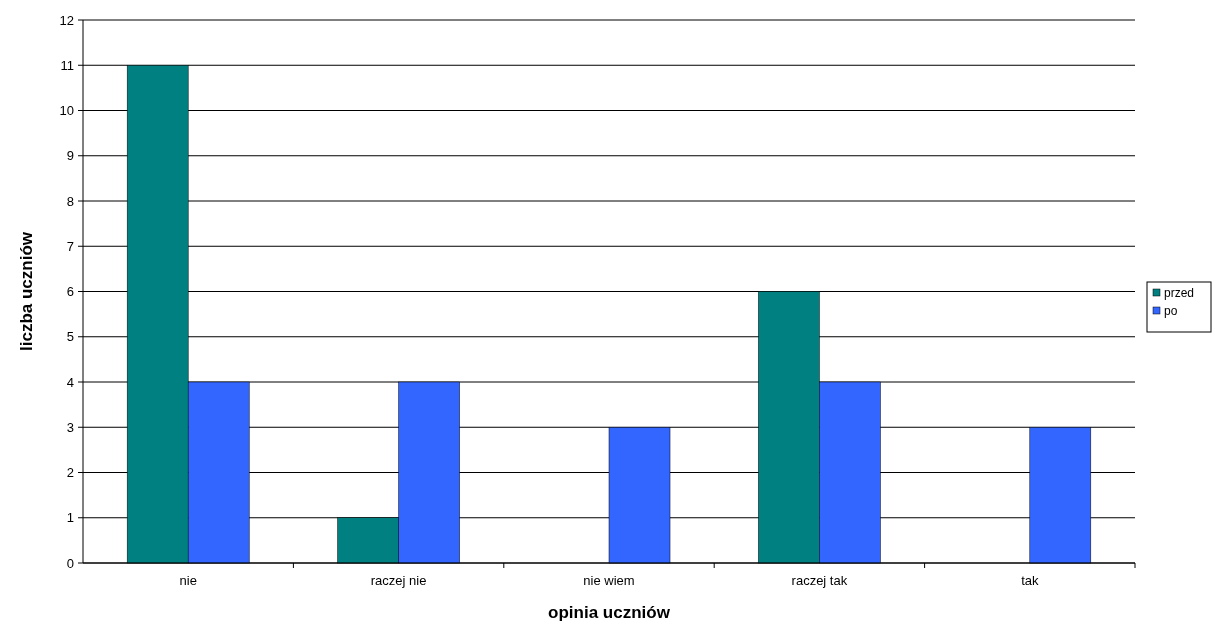  Describe the element at coordinates (70, 156) in the screenshot. I see `y-tick-label: 9` at that location.